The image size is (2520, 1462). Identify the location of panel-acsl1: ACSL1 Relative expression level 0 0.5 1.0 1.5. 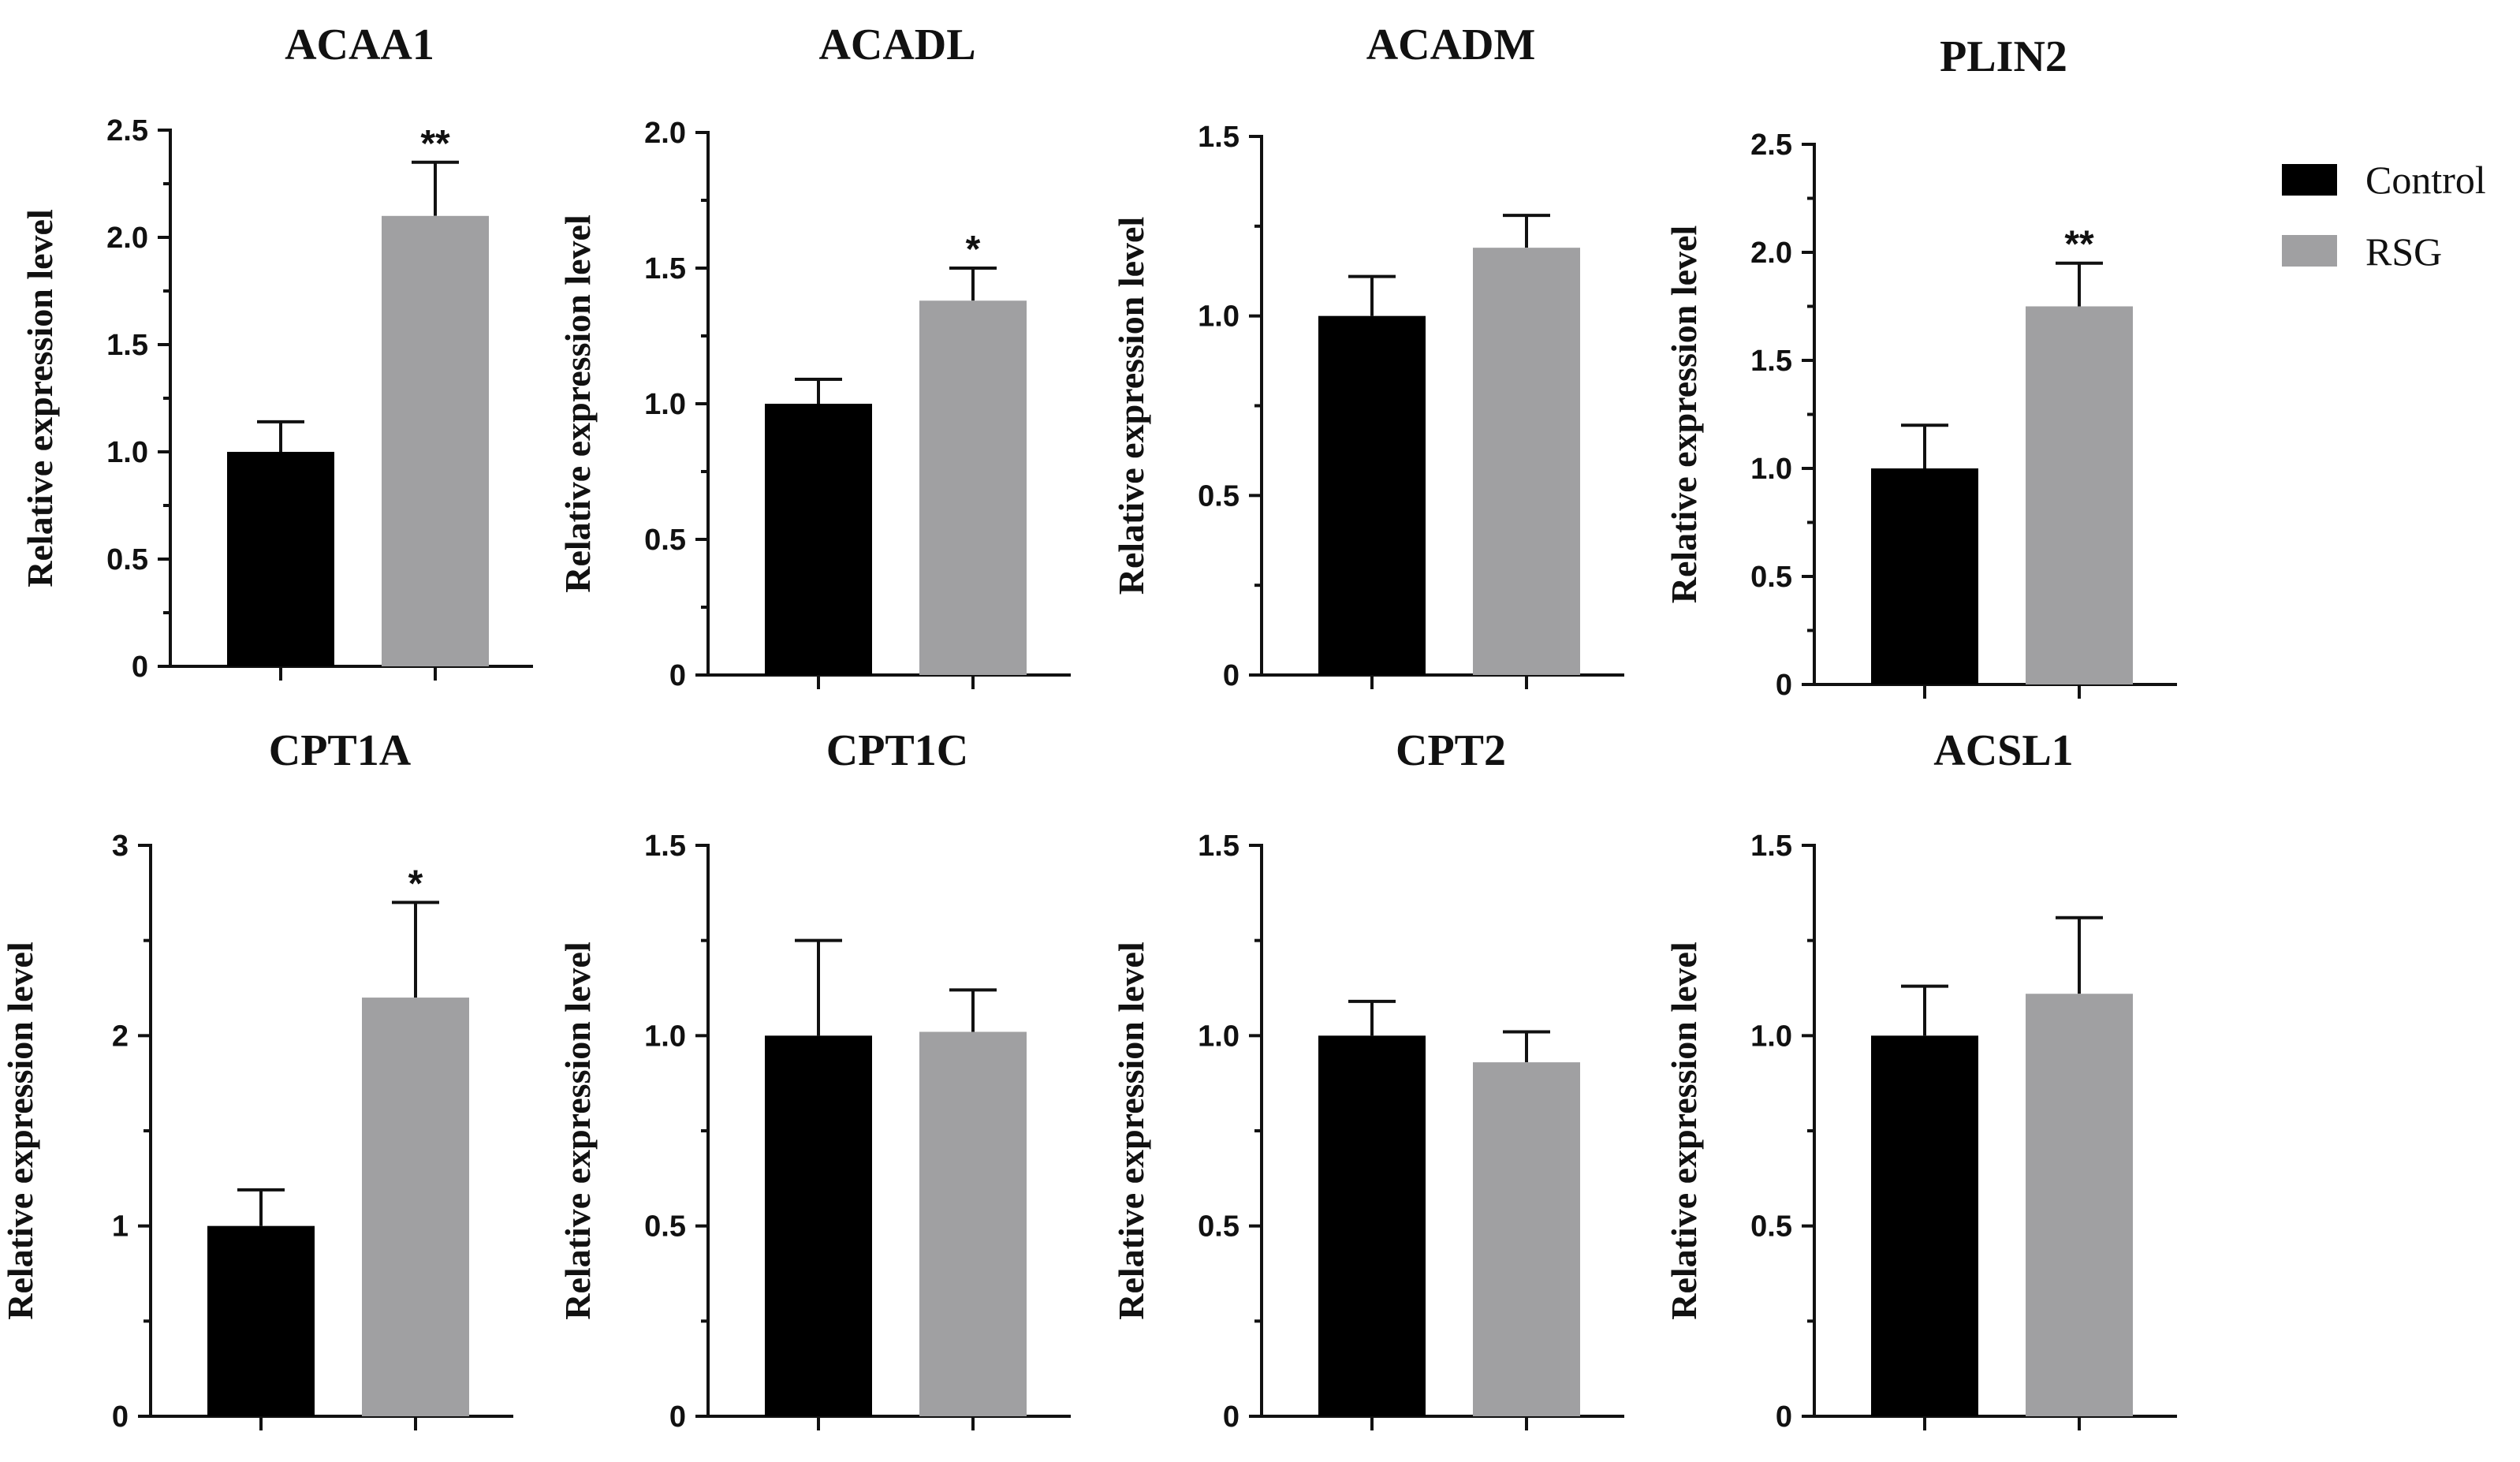
(1920, 1080).